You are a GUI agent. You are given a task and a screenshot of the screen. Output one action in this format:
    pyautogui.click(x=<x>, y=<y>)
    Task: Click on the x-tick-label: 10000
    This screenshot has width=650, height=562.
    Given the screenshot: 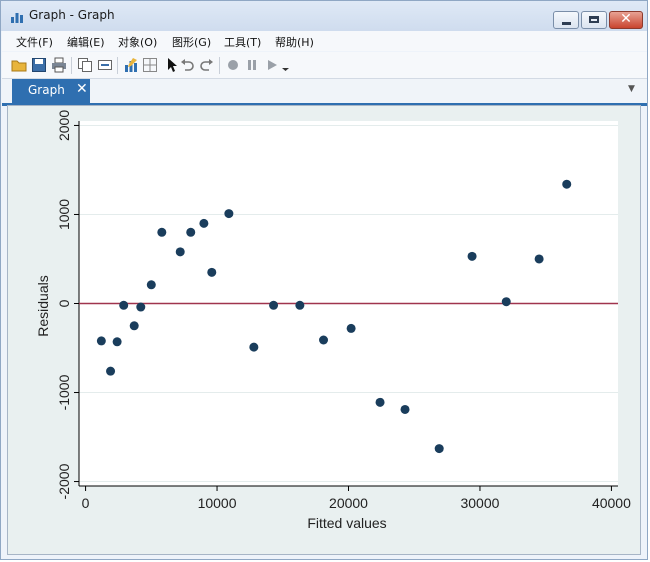 What is the action you would take?
    pyautogui.click(x=217, y=503)
    